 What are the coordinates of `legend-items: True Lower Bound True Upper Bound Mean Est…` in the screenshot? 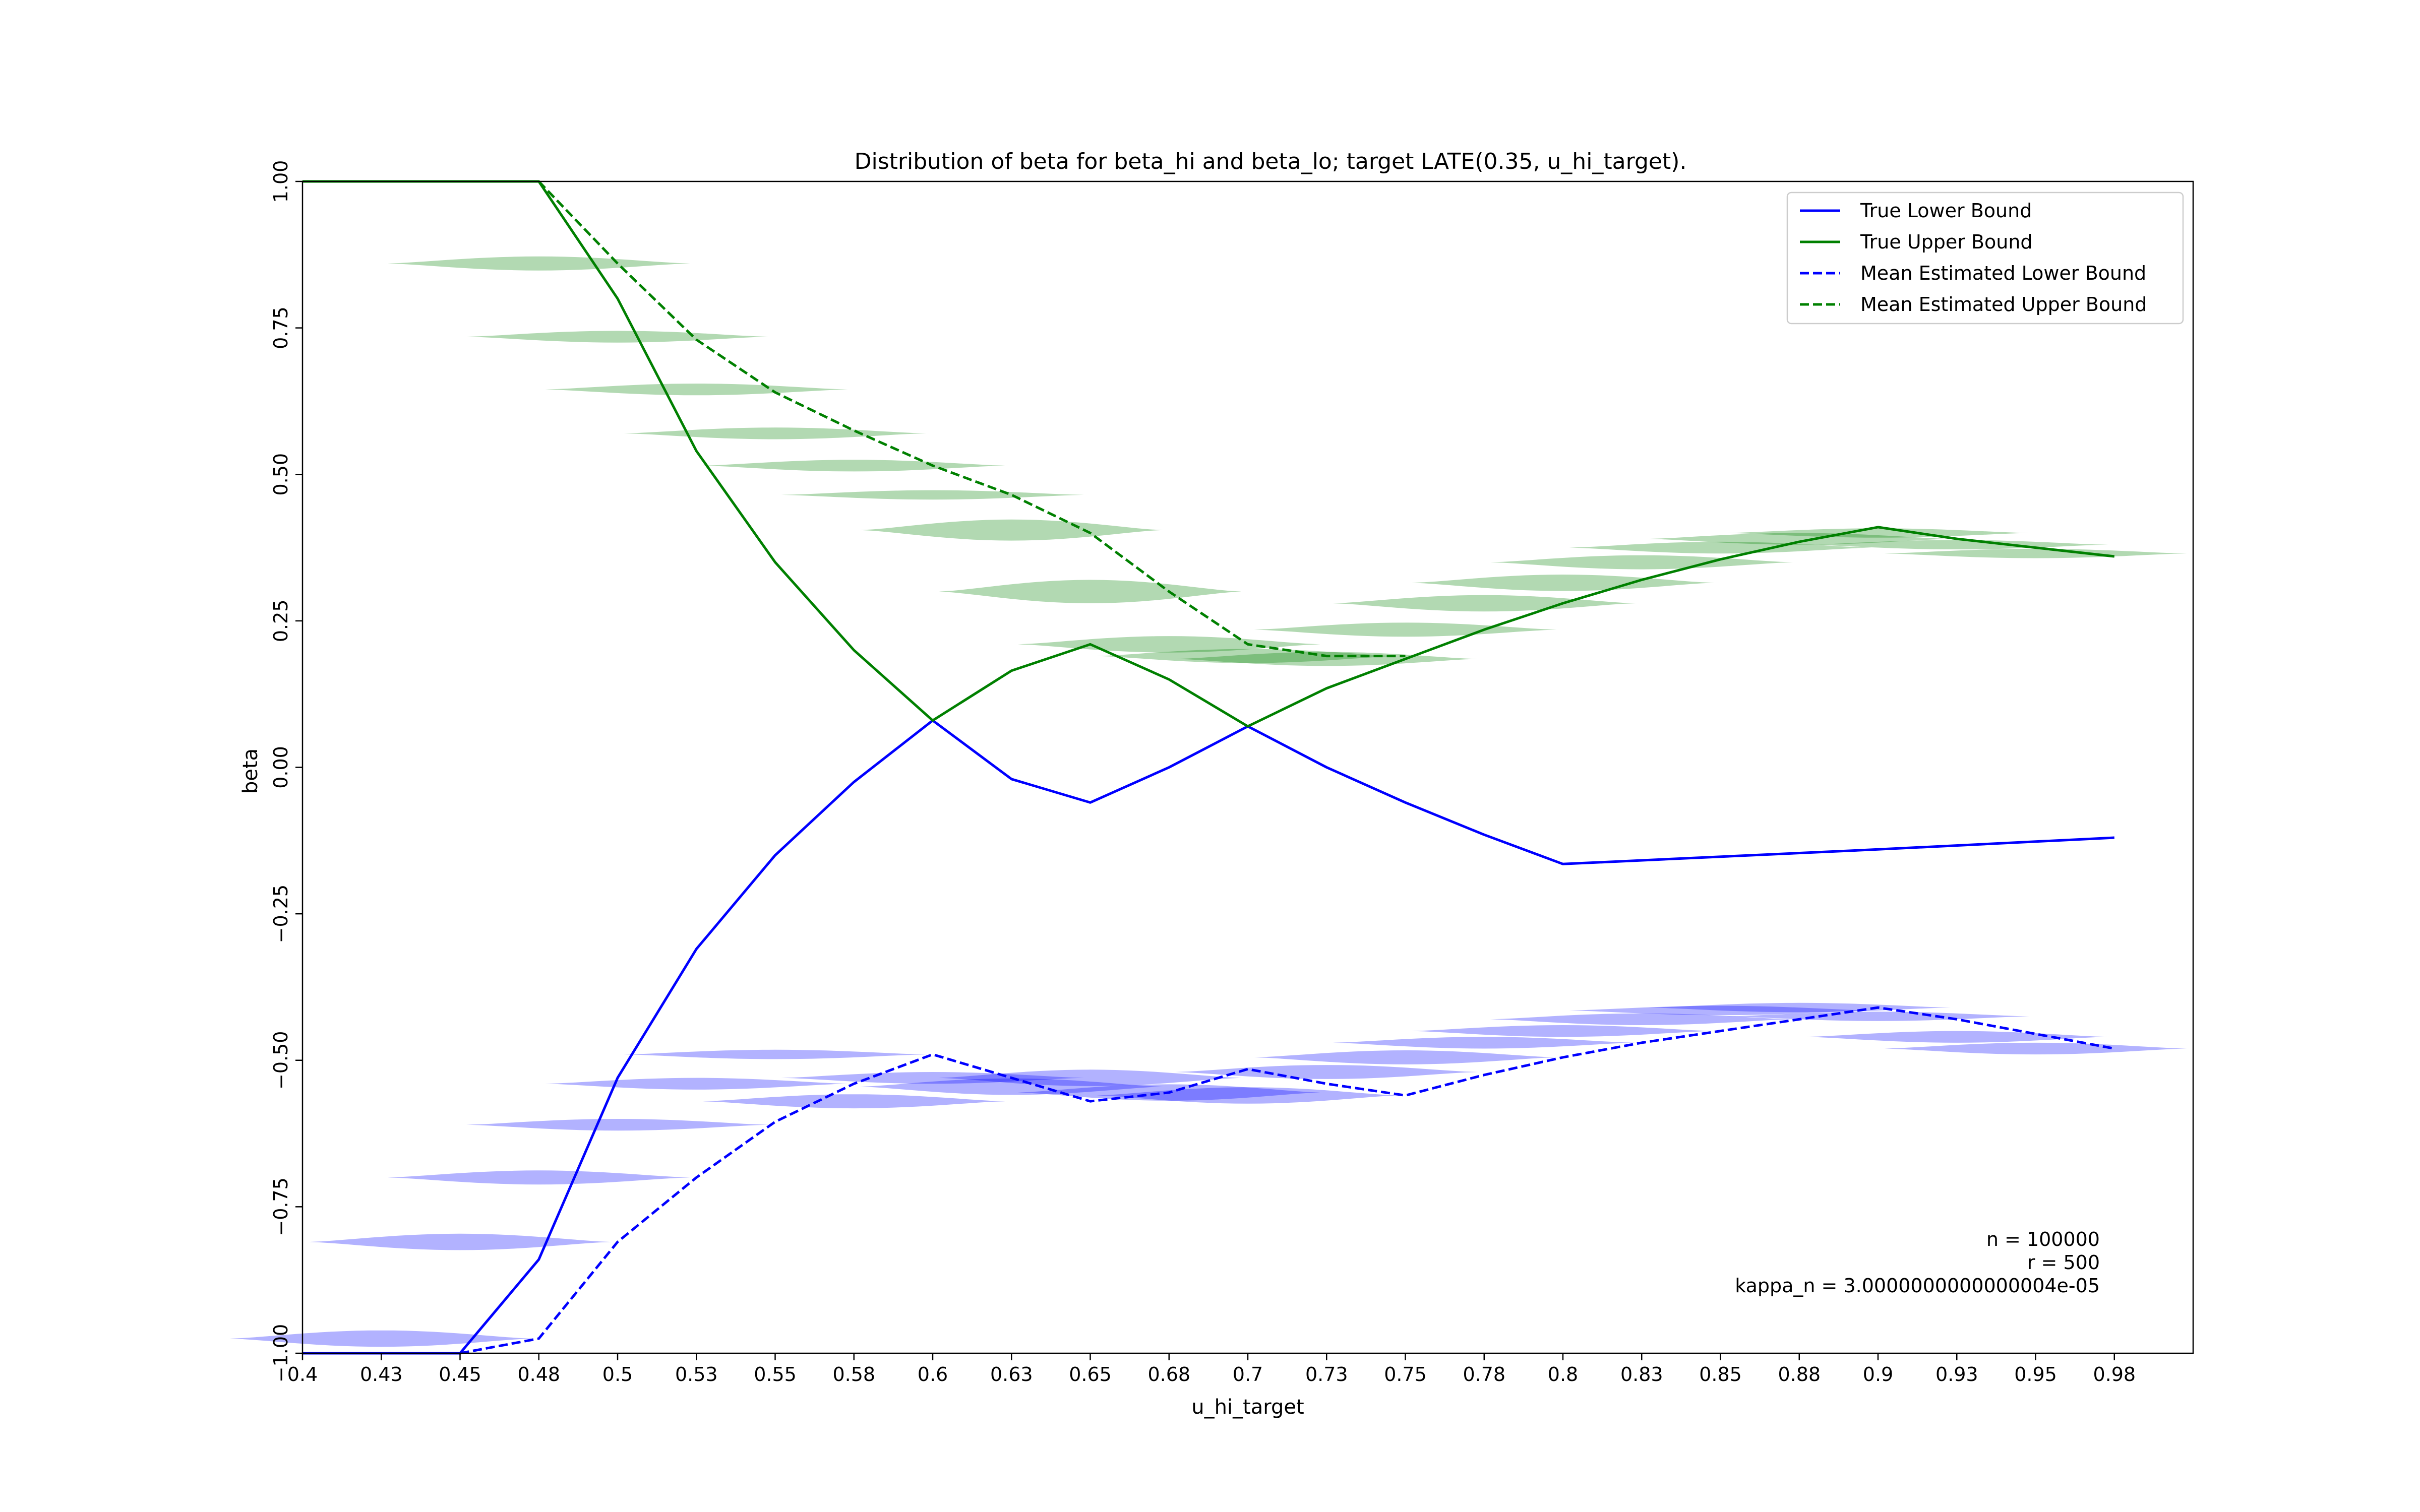 It's located at (1973, 258).